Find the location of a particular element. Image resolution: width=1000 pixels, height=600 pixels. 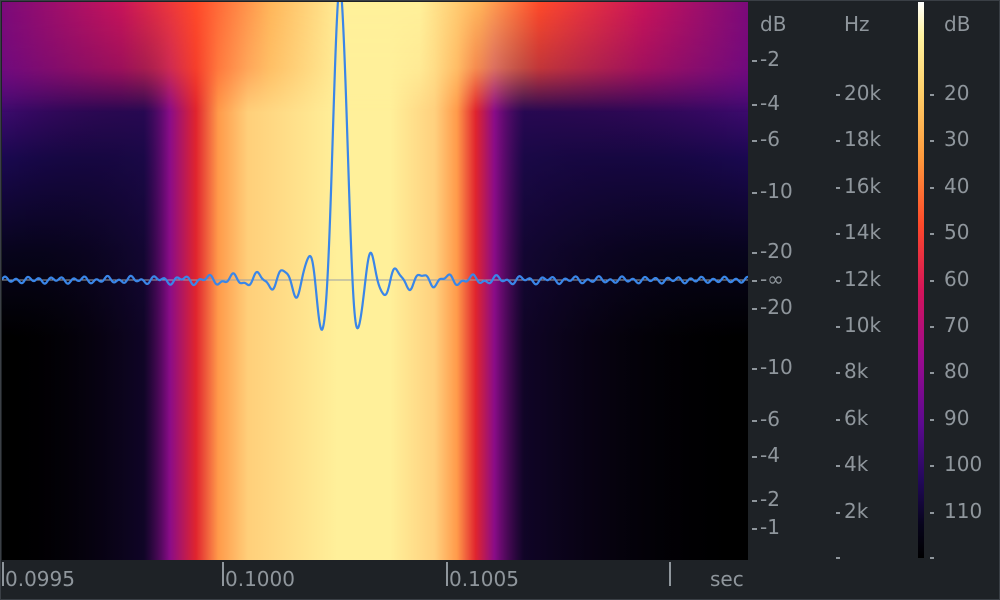

hz-axis-tick-label: 18k is located at coordinates (863, 139).